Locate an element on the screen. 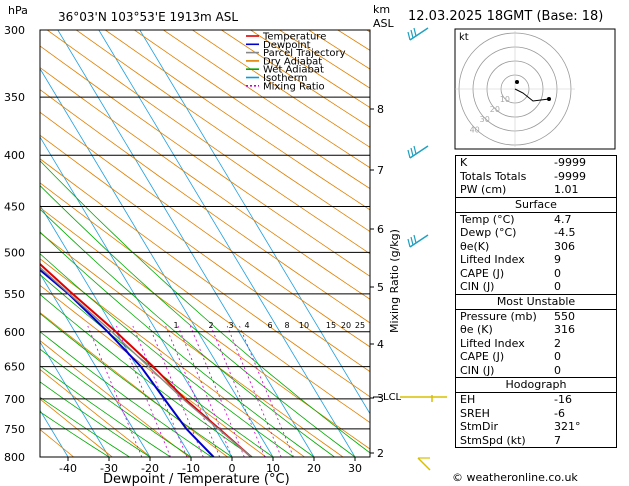 This screenshot has height=486, width=629. temperature-tick-label: 20 is located at coordinates (314, 468).